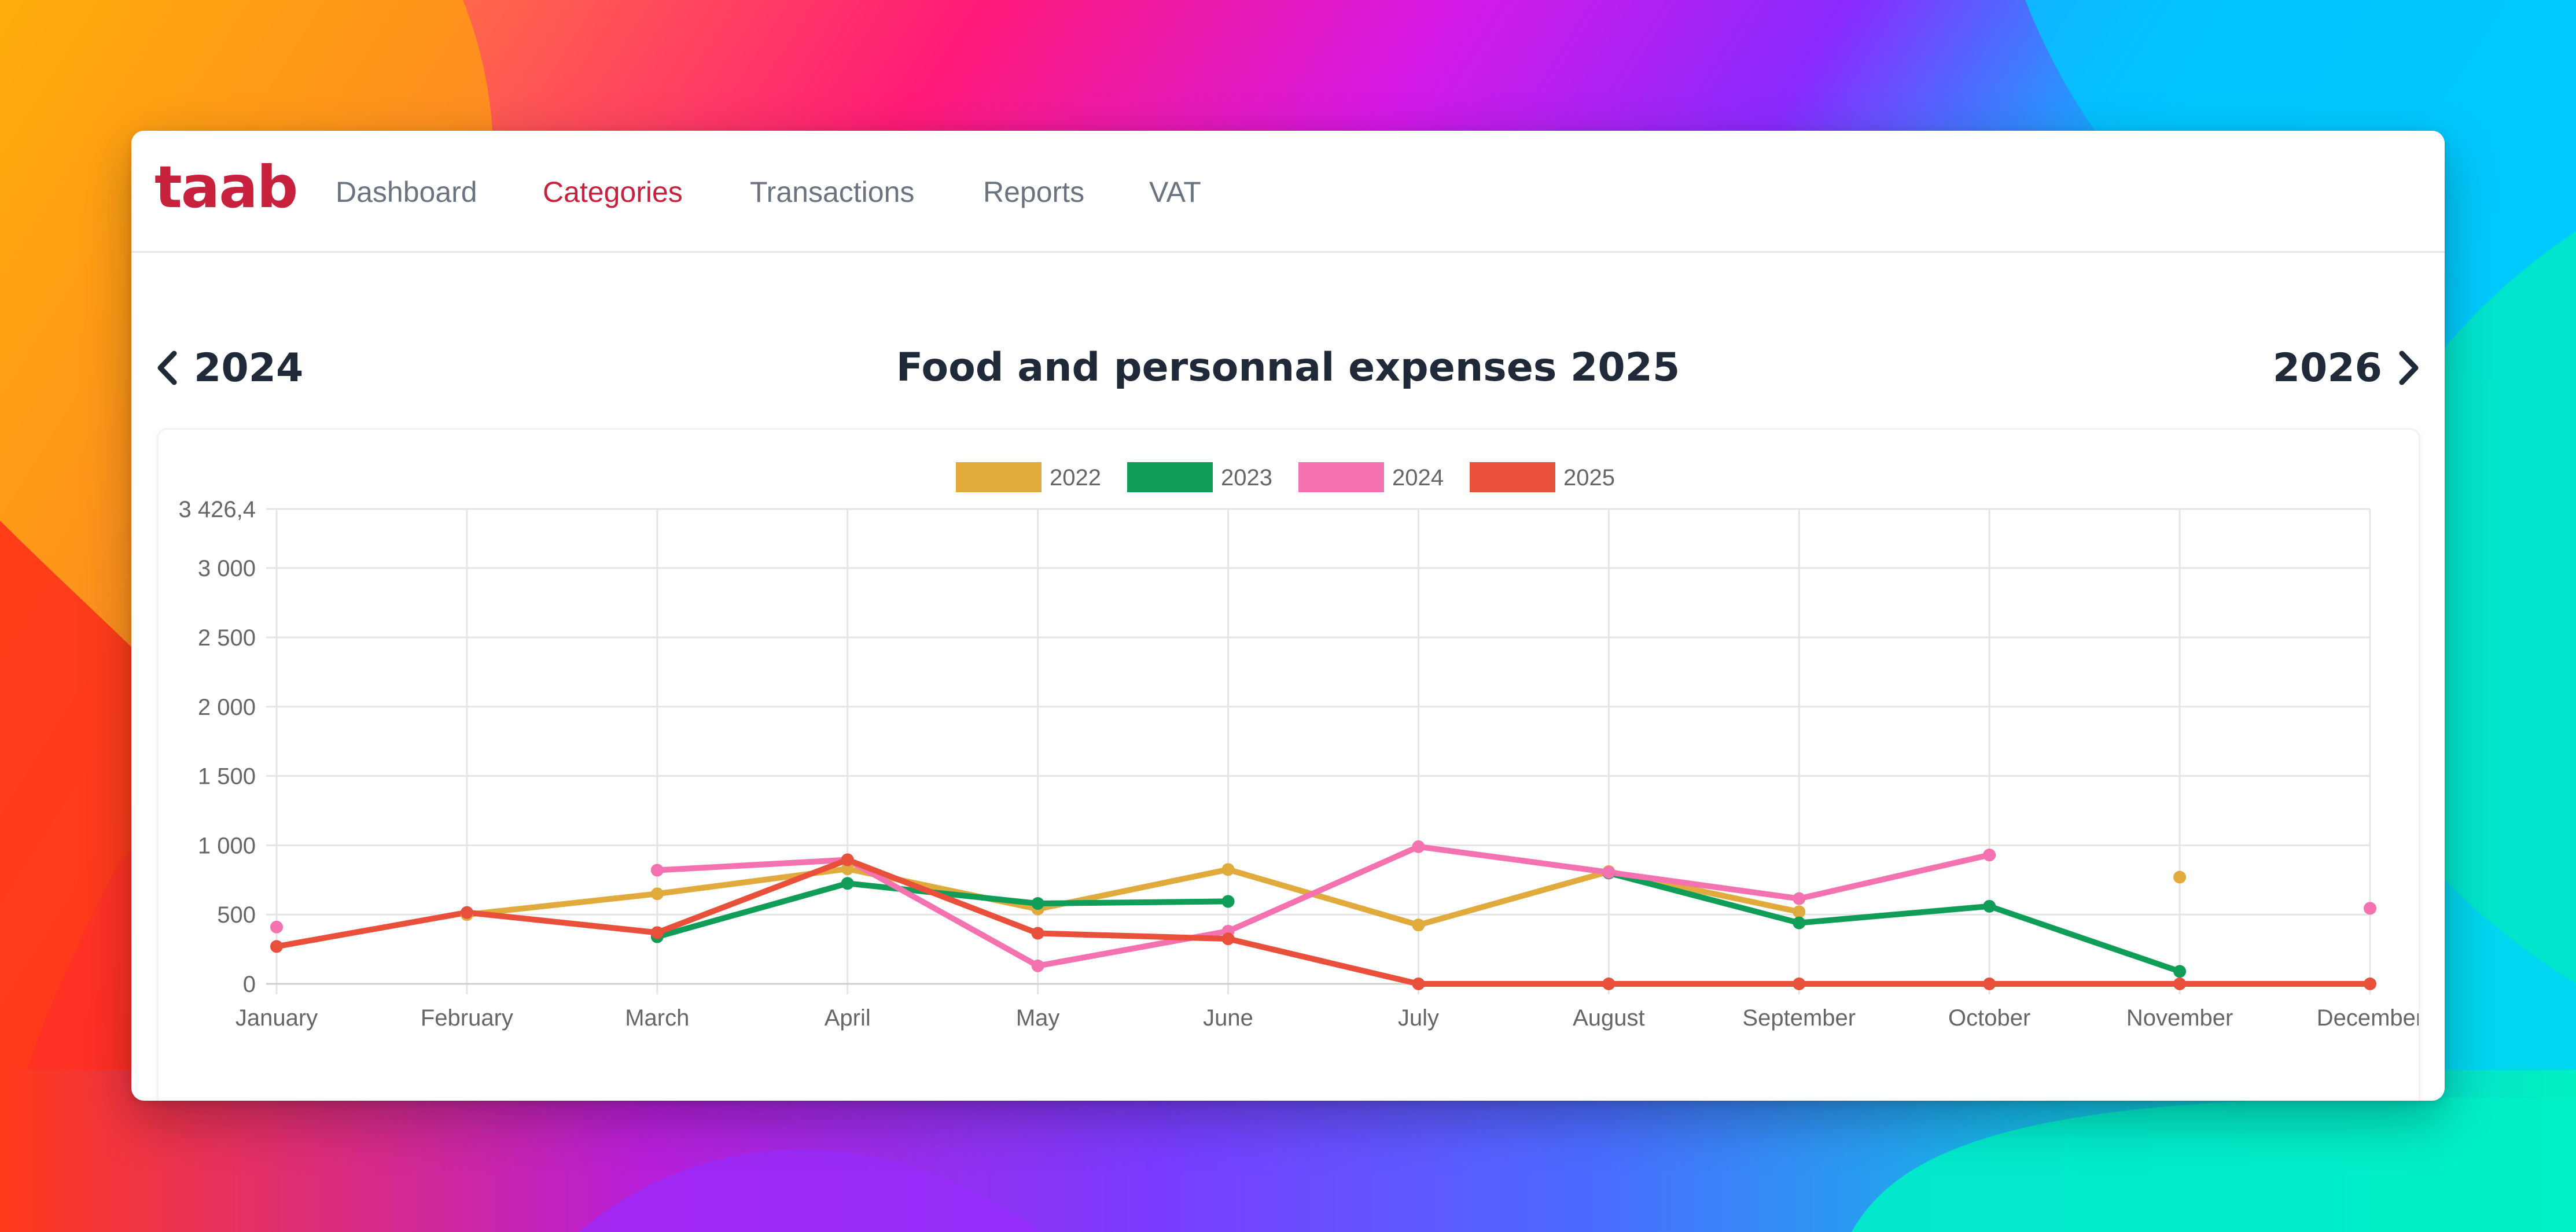 This screenshot has height=1232, width=2576. Describe the element at coordinates (2327, 368) in the screenshot. I see `next-year-label: 2026` at that location.